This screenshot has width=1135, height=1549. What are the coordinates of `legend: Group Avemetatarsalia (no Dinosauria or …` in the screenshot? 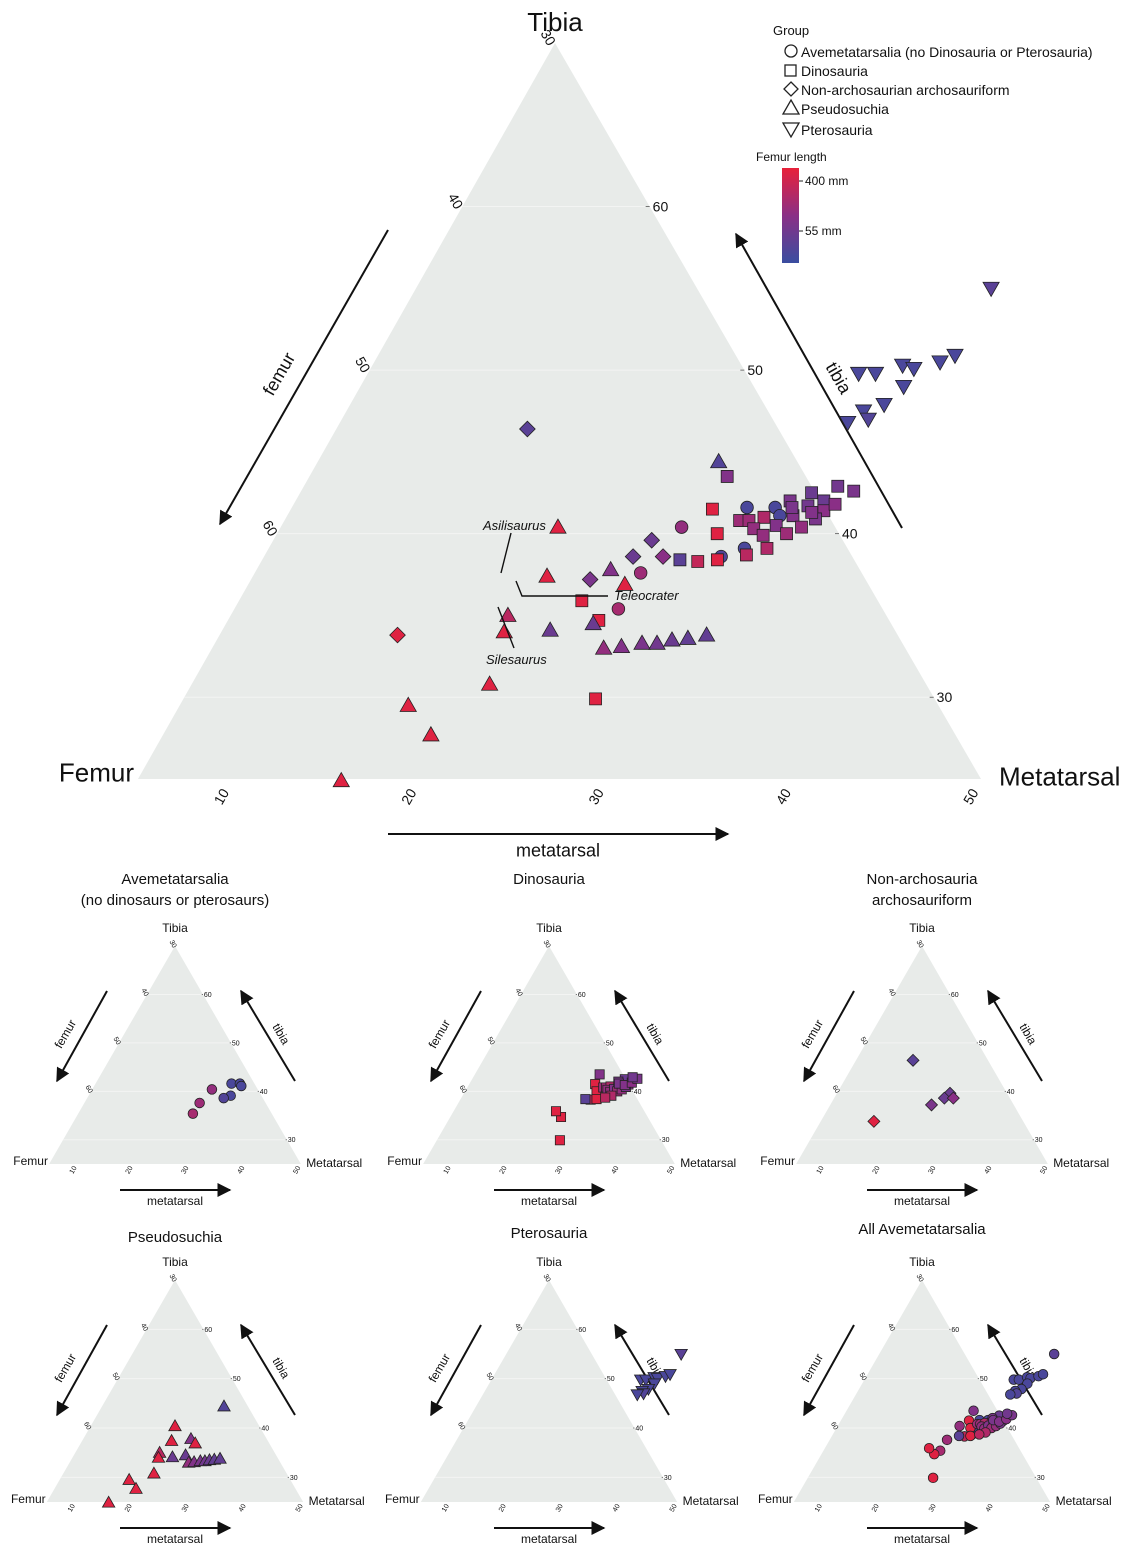 It's located at (924, 143).